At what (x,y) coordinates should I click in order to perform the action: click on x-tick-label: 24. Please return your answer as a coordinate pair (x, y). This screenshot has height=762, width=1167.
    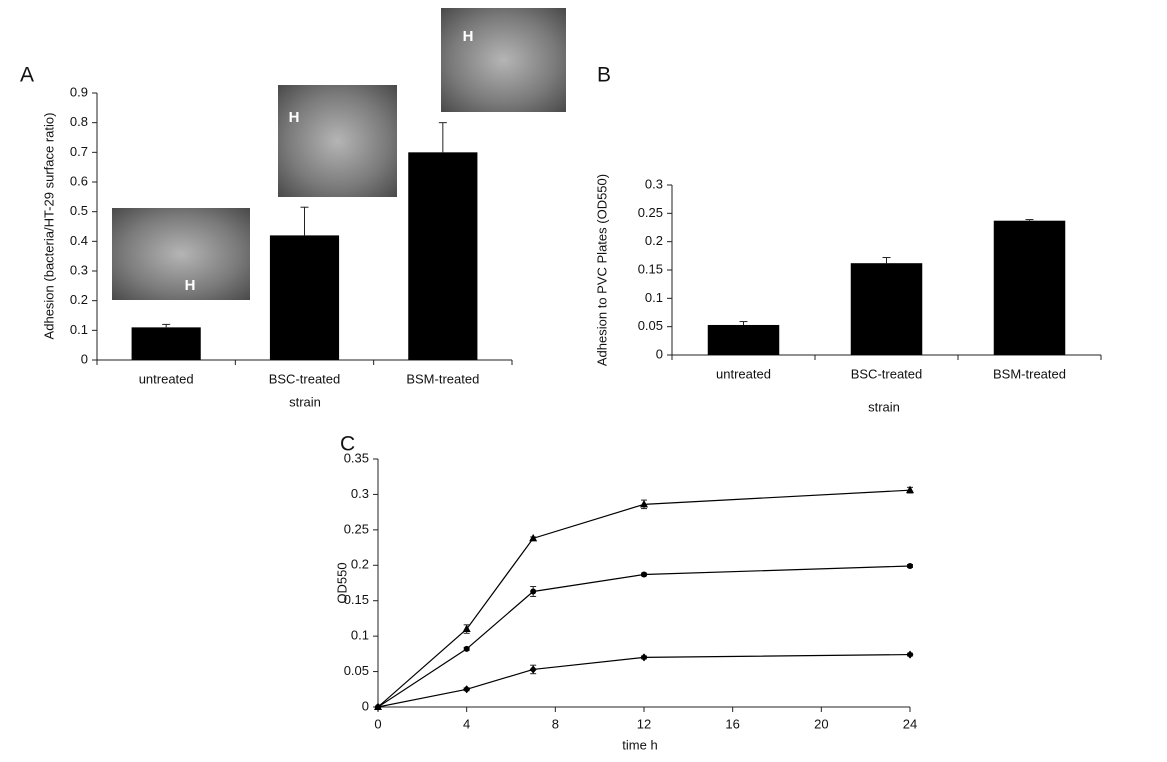
    Looking at the image, I should click on (910, 723).